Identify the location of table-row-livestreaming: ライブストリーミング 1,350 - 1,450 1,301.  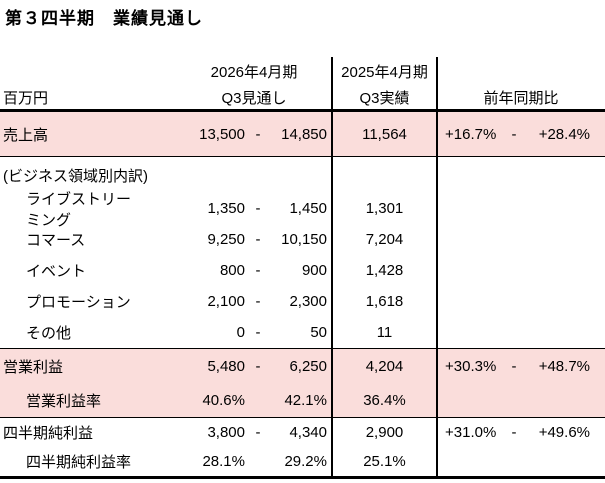
(302, 210).